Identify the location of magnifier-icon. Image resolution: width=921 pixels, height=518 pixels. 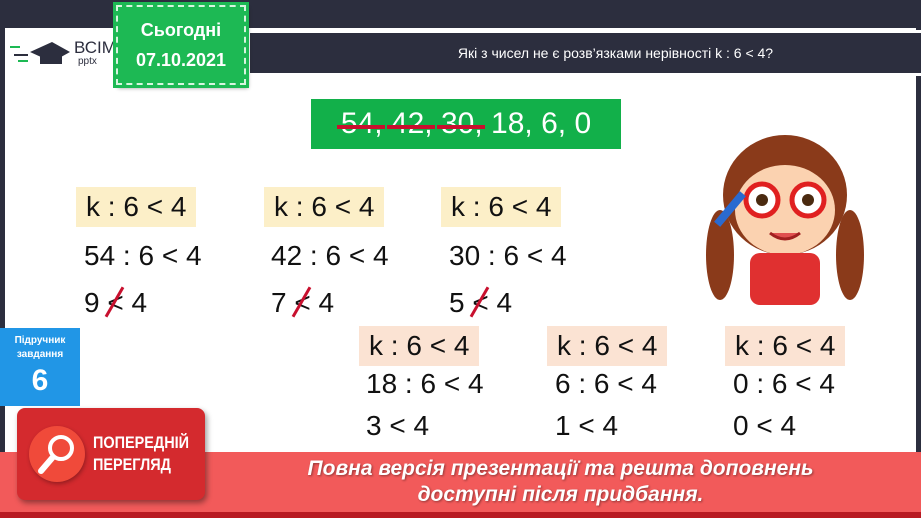
(57, 454).